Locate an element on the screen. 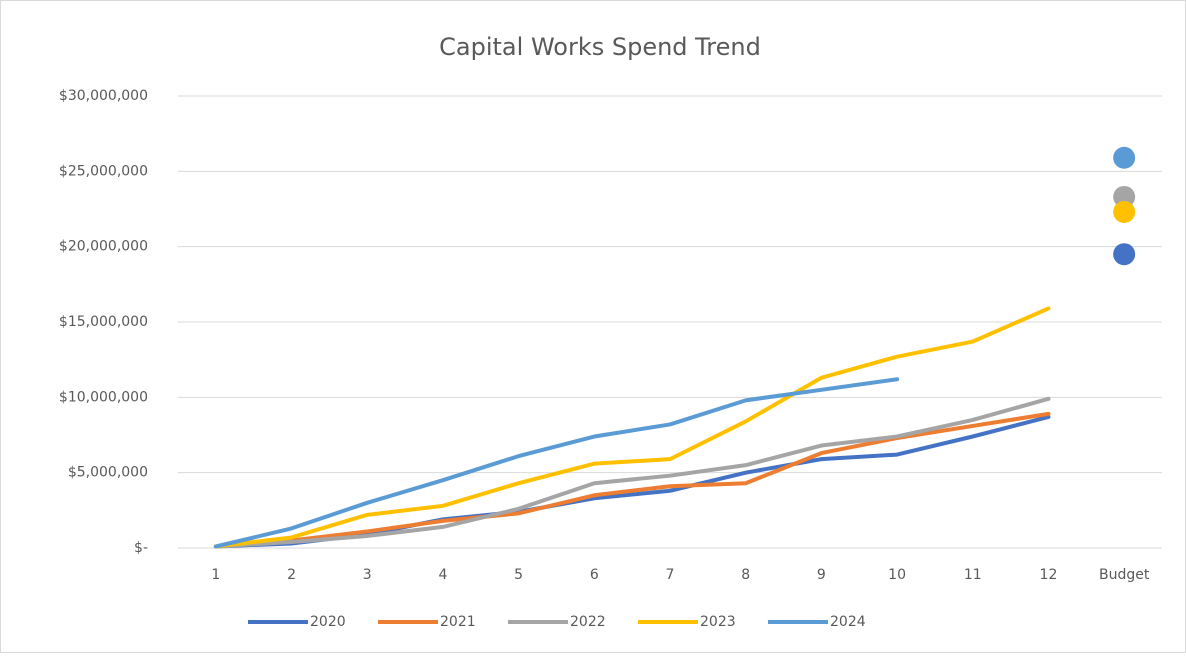 This screenshot has width=1186, height=657. y-tick-label: $- is located at coordinates (141, 548).